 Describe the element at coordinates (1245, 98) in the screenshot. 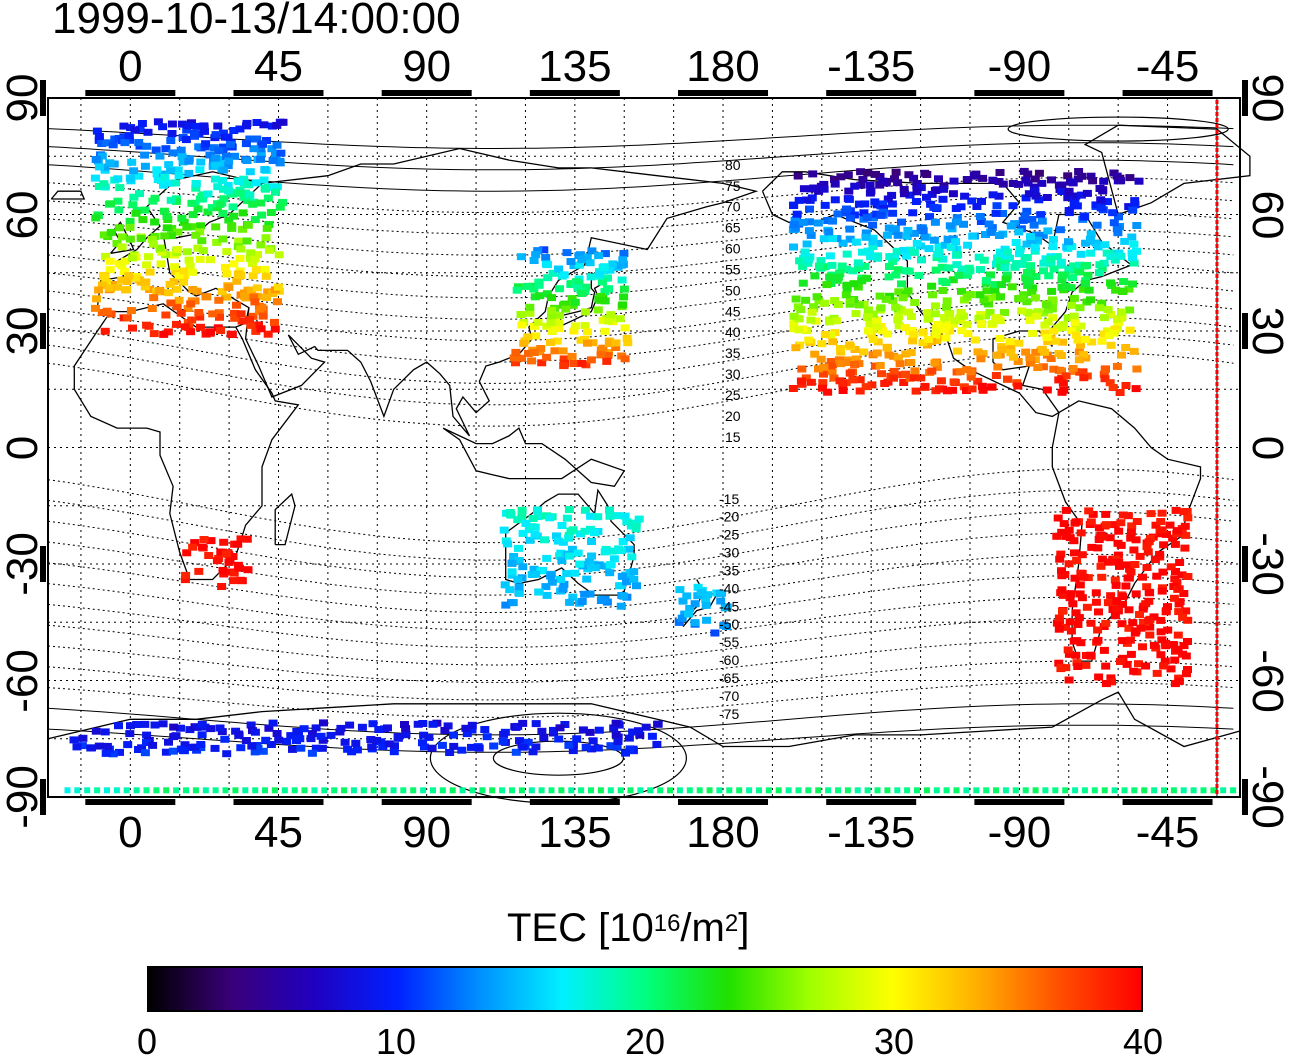

I see `right-tick-bar` at that location.